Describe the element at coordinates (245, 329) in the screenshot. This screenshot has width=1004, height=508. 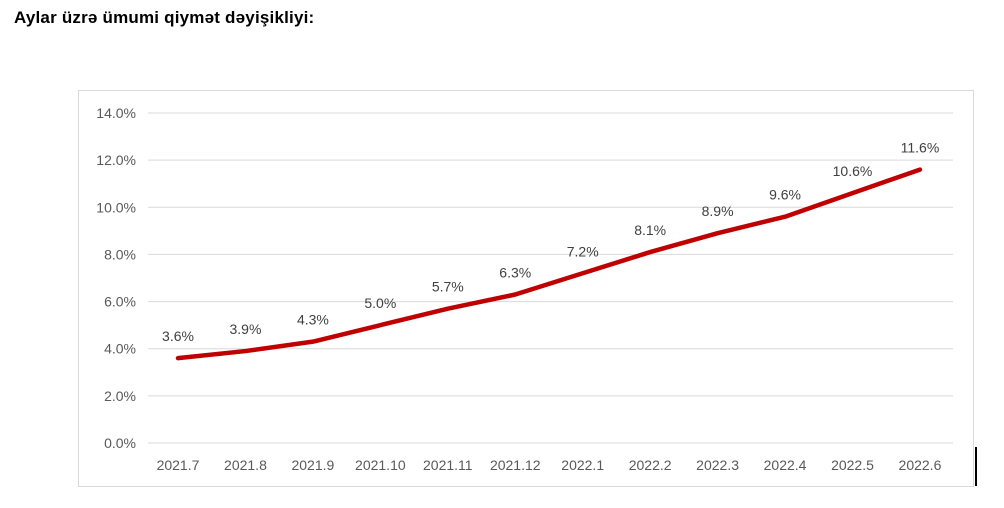
I see `data-label: 3.9%` at that location.